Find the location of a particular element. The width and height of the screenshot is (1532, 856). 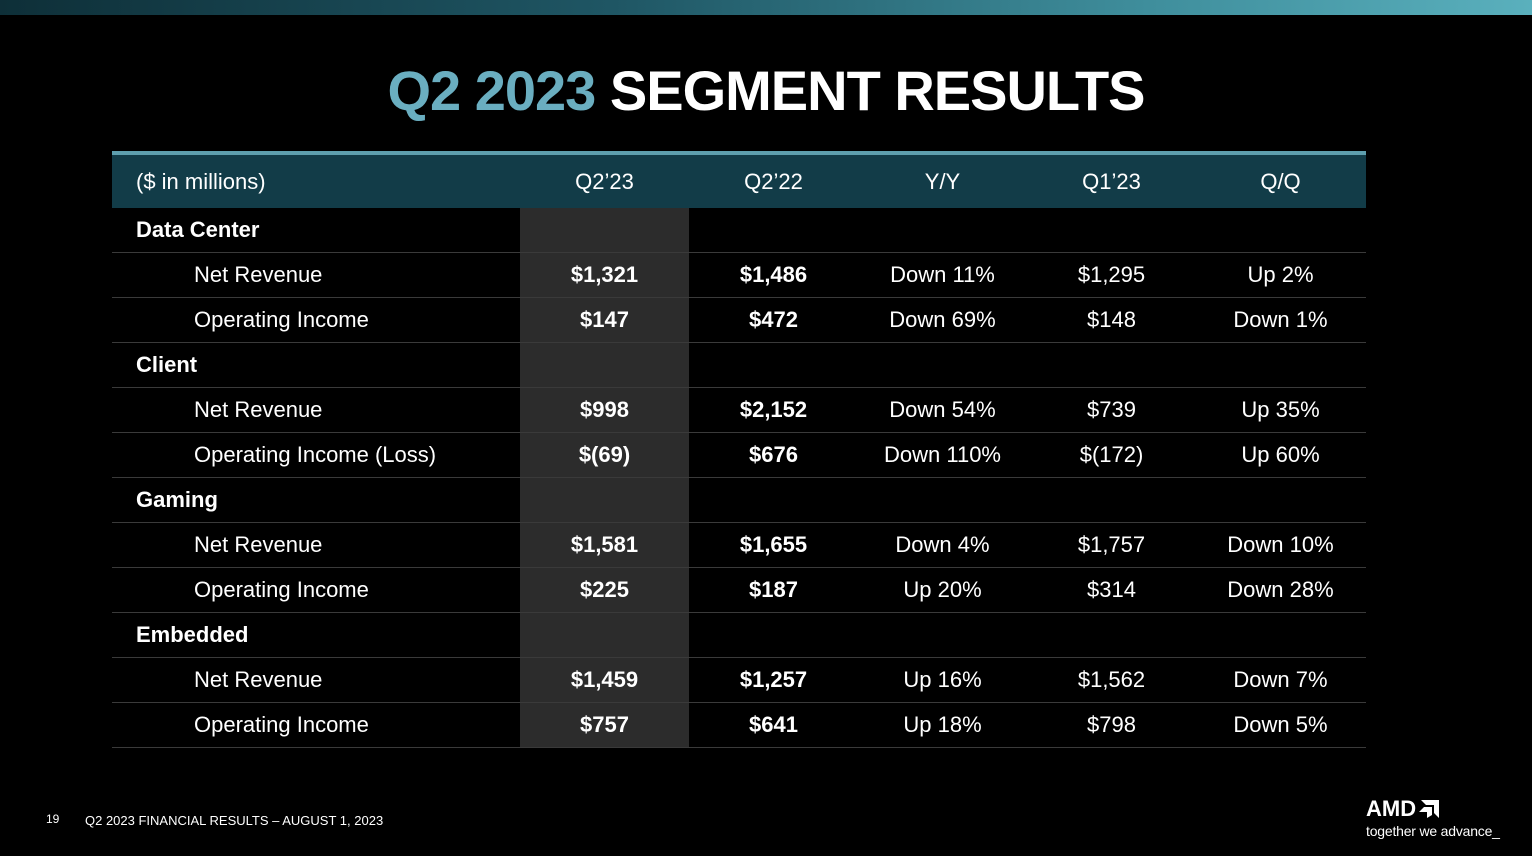

amd-arrow-icon is located at coordinates (1429, 809).